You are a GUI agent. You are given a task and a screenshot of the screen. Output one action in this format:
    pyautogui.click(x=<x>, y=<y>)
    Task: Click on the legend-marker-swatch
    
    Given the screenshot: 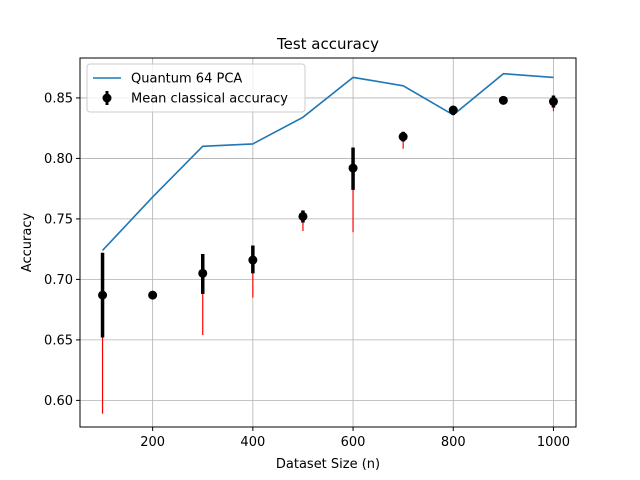 What is the action you would take?
    pyautogui.click(x=107, y=98)
    